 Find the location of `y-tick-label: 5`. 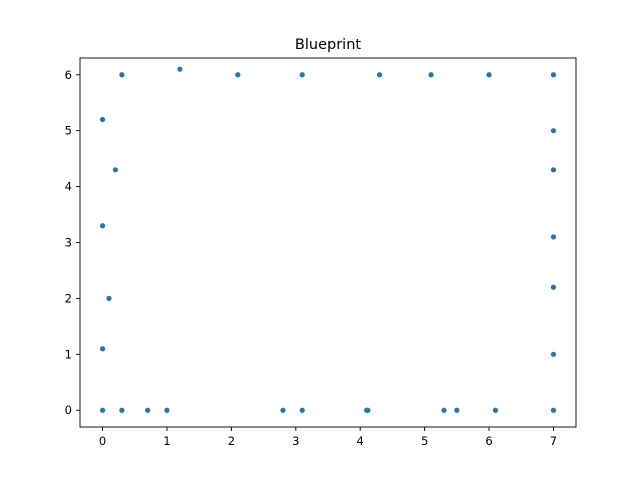

y-tick-label: 5 is located at coordinates (68, 131).